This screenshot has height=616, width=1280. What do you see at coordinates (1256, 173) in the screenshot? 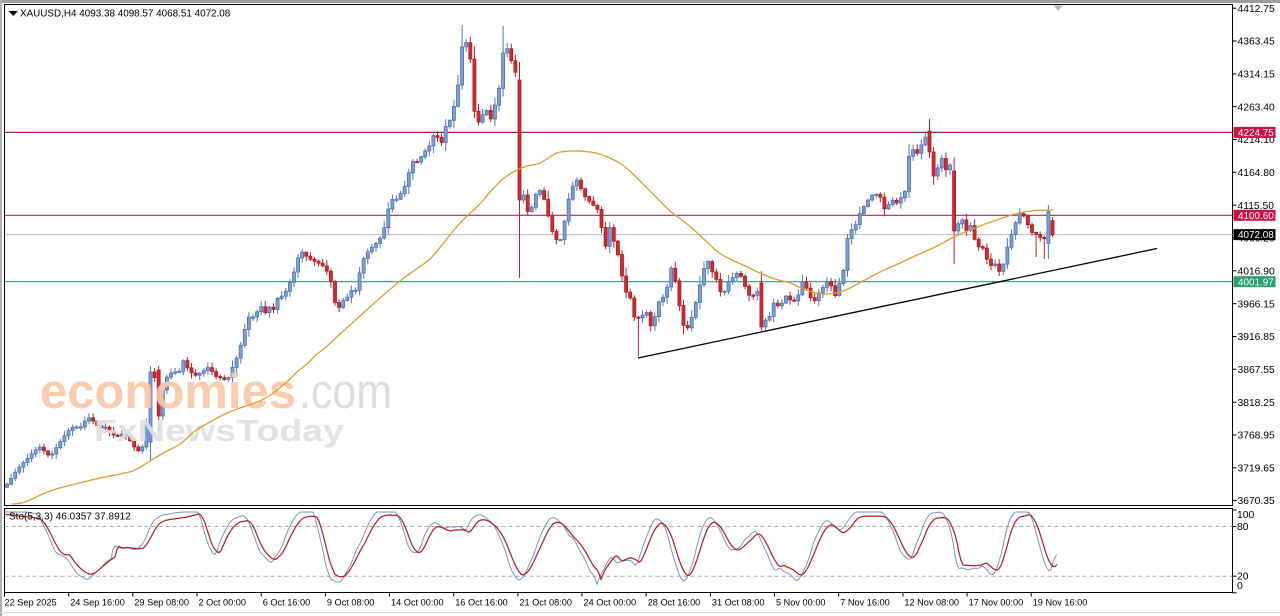
I see `svg-text: 4164.80` at bounding box center [1256, 173].